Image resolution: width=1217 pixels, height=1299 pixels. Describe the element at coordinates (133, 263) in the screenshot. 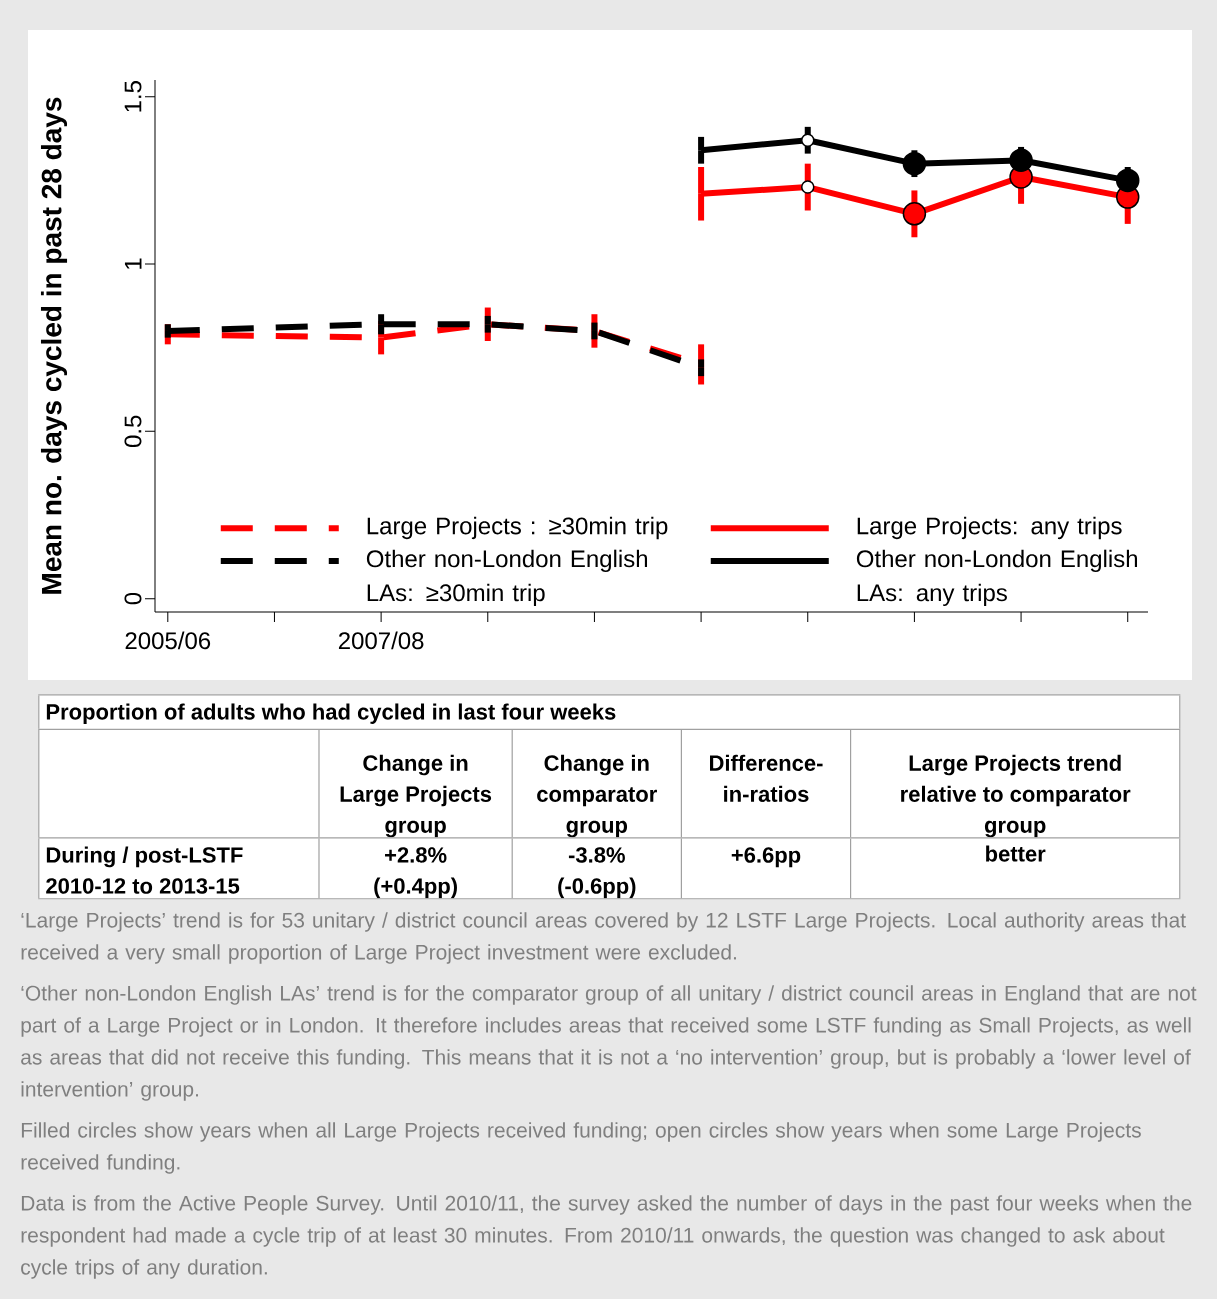

I see `y-tick-label: 1` at that location.